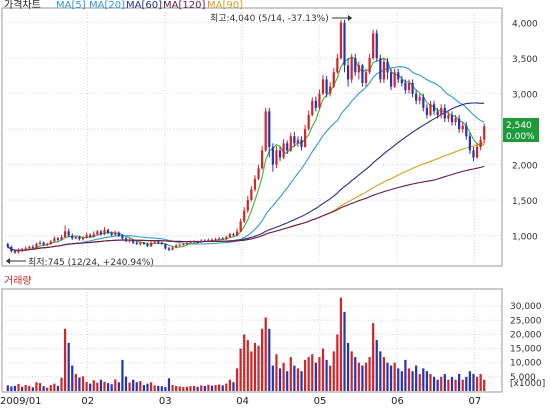  What do you see at coordinates (21, 401) in the screenshot?
I see `x-tick-label: 2009/01` at bounding box center [21, 401].